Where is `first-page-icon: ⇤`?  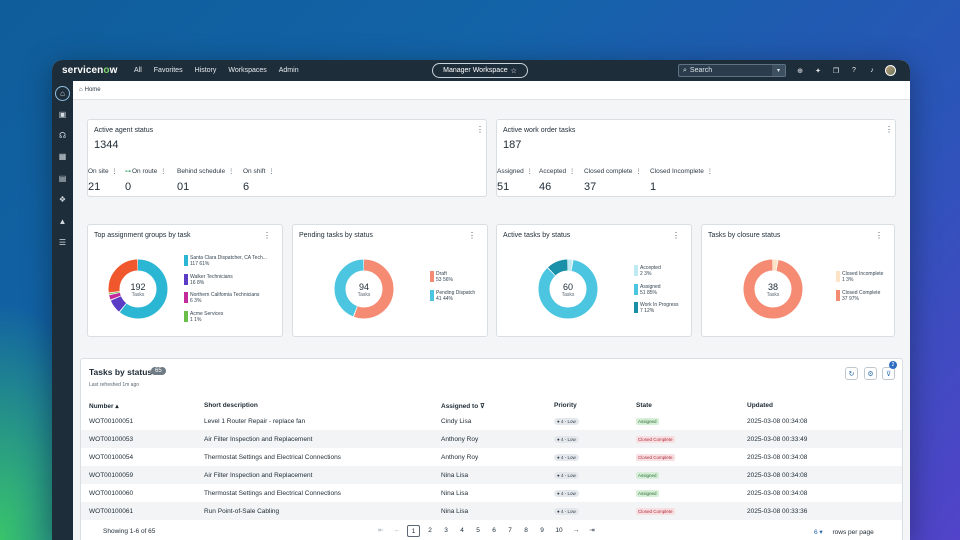 first-page-icon: ⇤ is located at coordinates (381, 530).